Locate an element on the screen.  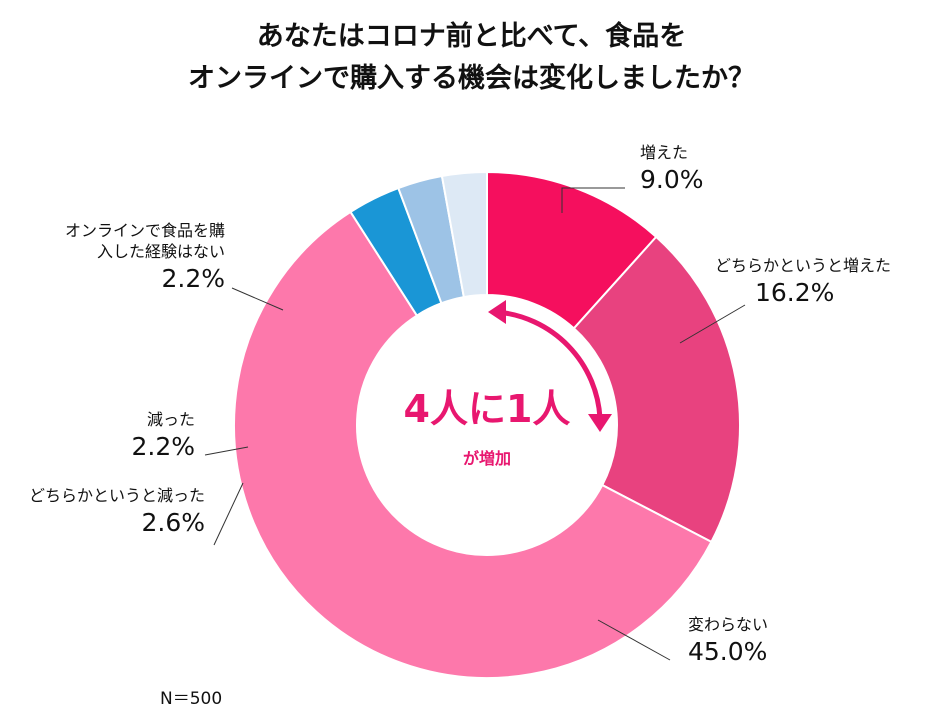
label: どちらかというと減った 2.6% is located at coordinates (117, 512).